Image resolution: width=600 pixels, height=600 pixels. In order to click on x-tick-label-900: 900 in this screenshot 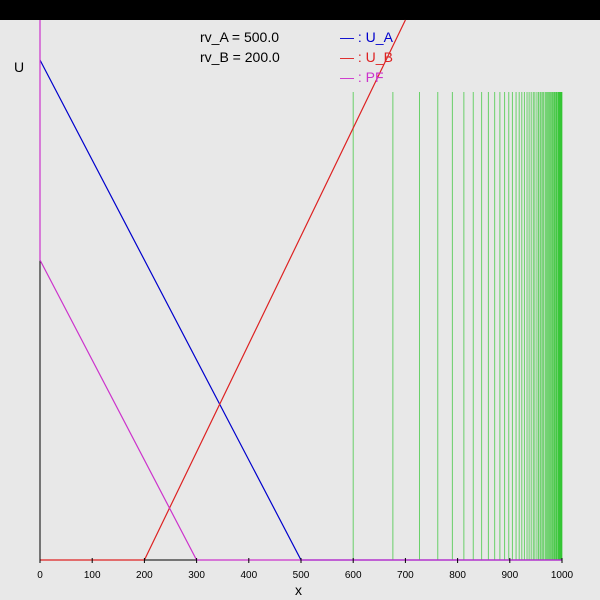, I will do `click(509, 575)`.